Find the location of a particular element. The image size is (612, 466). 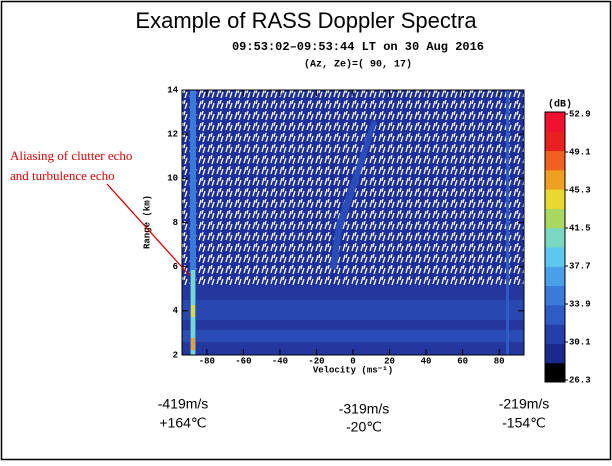

colorbar-tick-label: 41.5 is located at coordinates (580, 228).